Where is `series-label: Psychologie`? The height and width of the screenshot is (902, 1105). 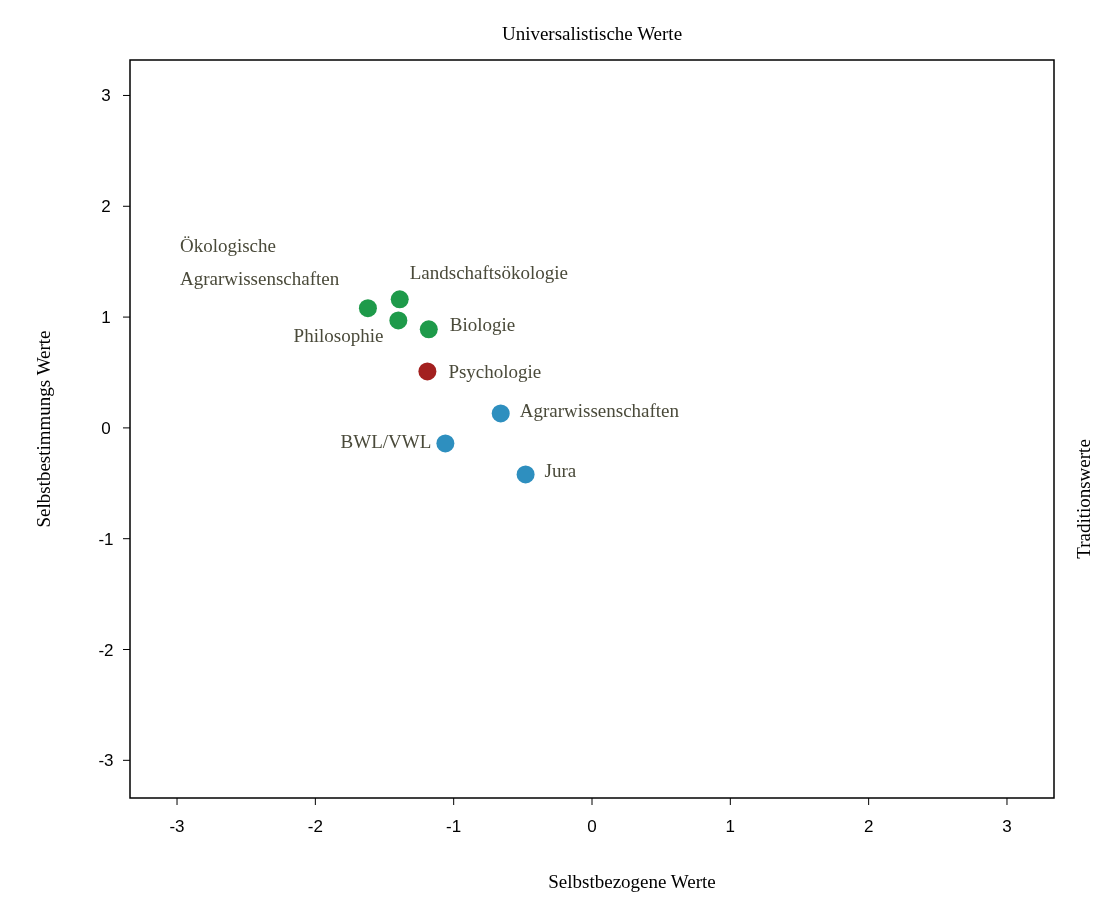 series-label: Psychologie is located at coordinates (495, 372).